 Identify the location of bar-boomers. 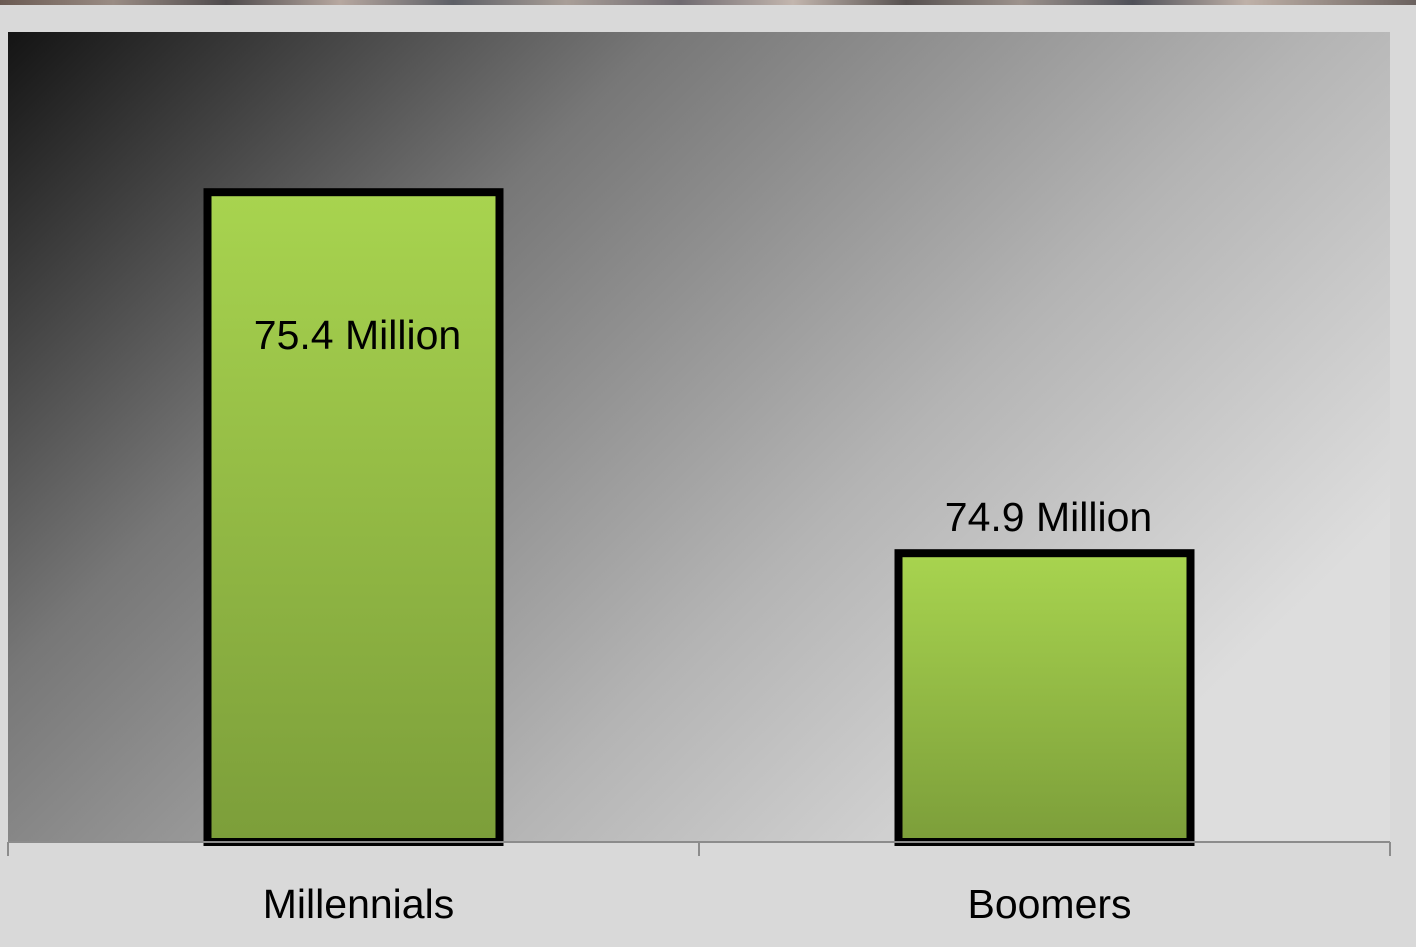
(1044, 697).